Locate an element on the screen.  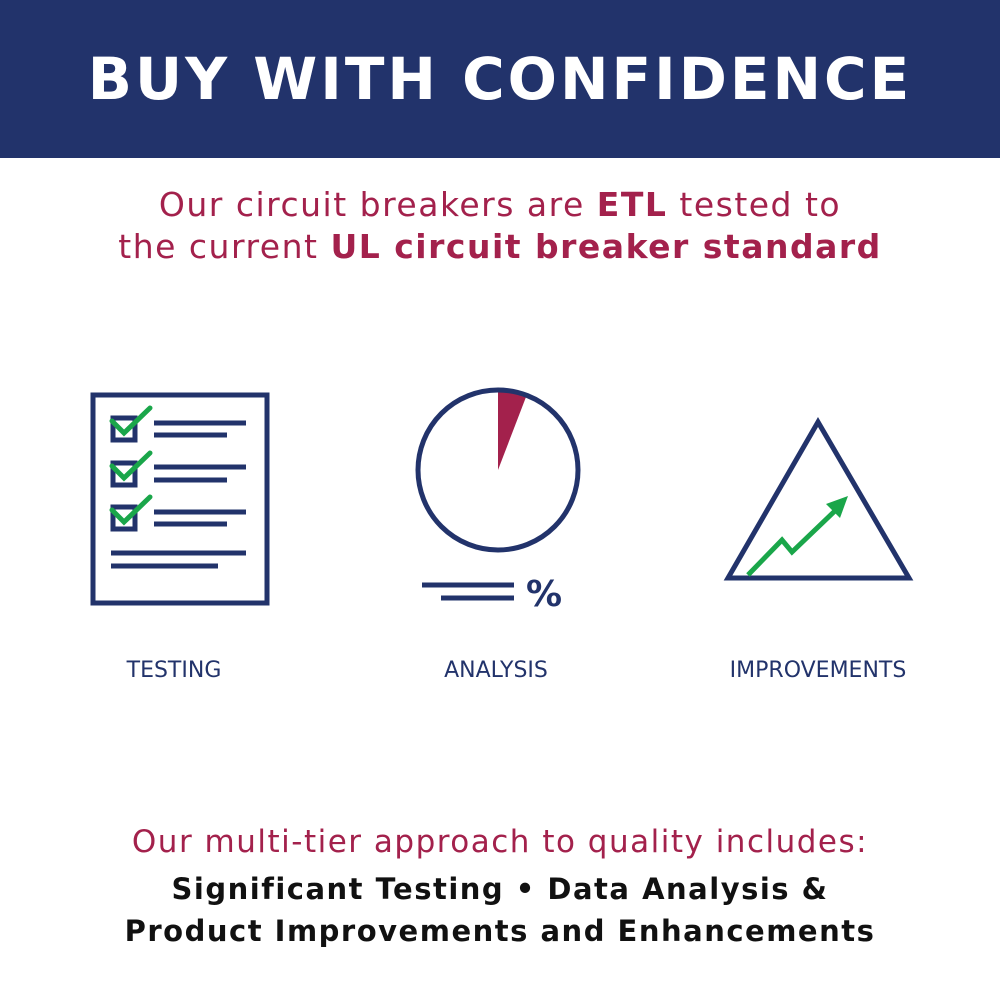
subtitle-text: tested to is located at coordinates (754, 204).